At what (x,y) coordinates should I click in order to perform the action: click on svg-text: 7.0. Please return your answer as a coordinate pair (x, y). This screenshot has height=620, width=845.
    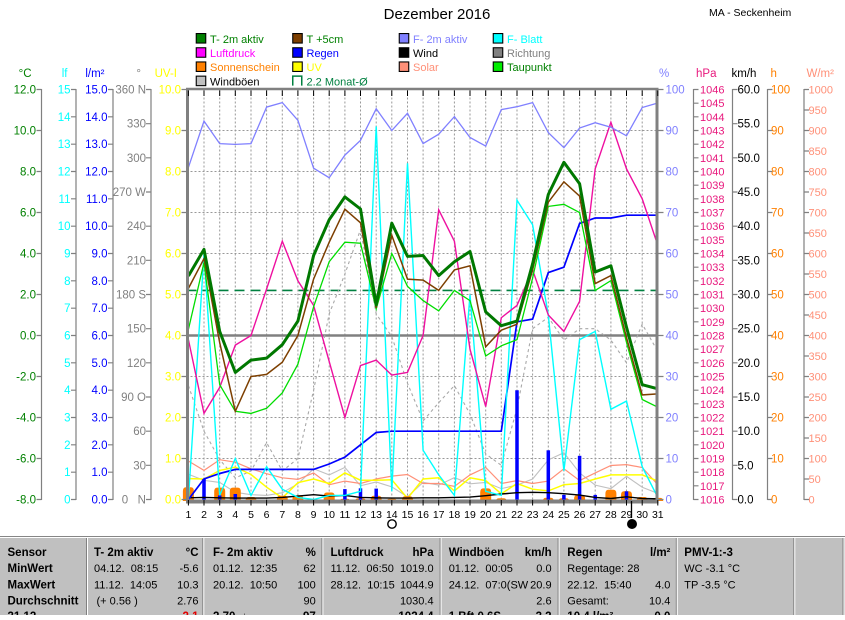
    Looking at the image, I should click on (173, 214).